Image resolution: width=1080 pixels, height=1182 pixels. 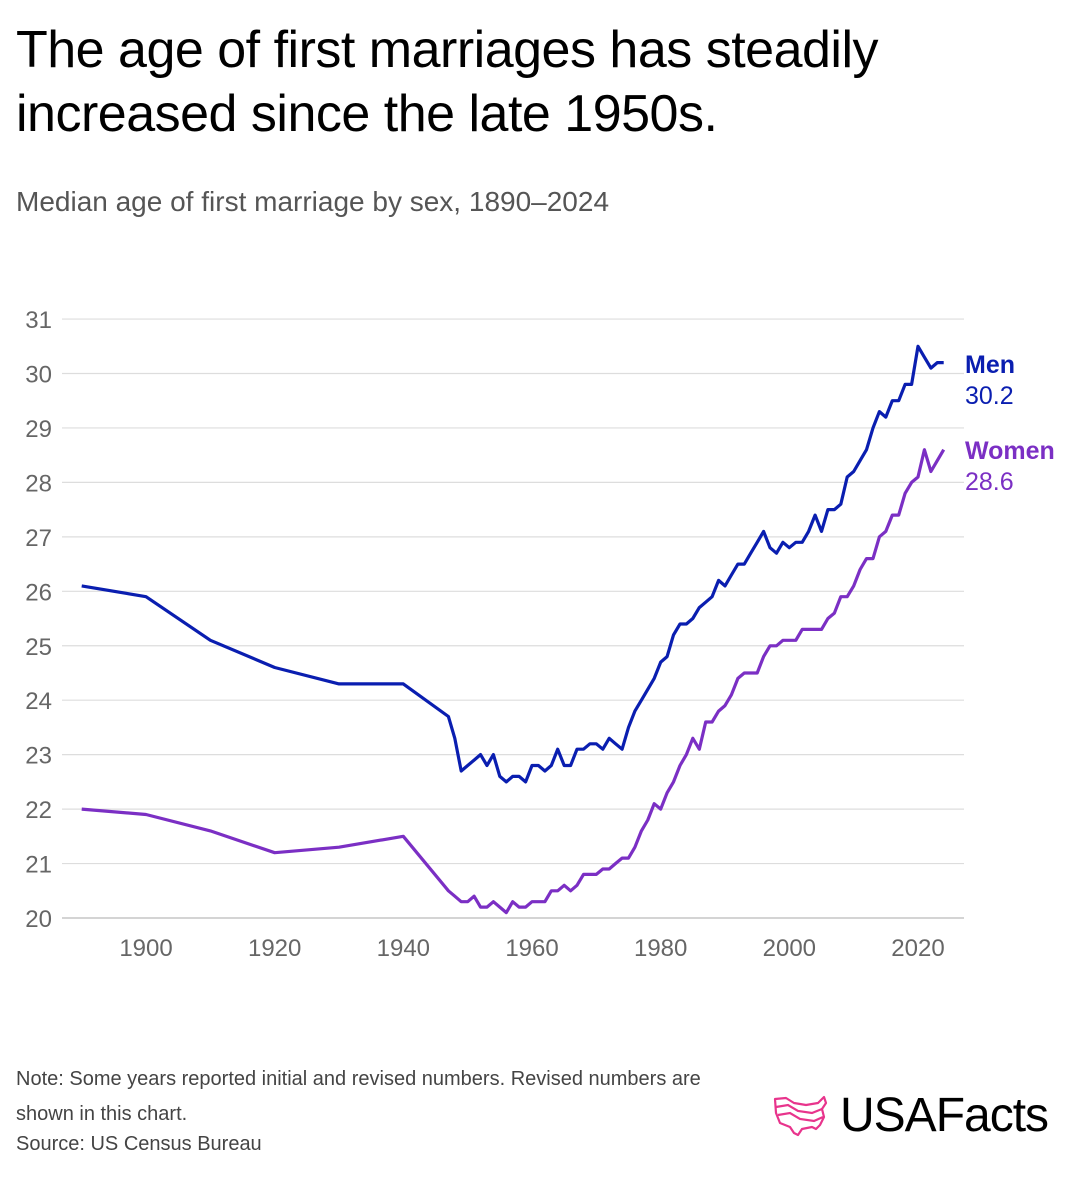 I want to click on y-tick-label: 20, so click(x=38, y=919).